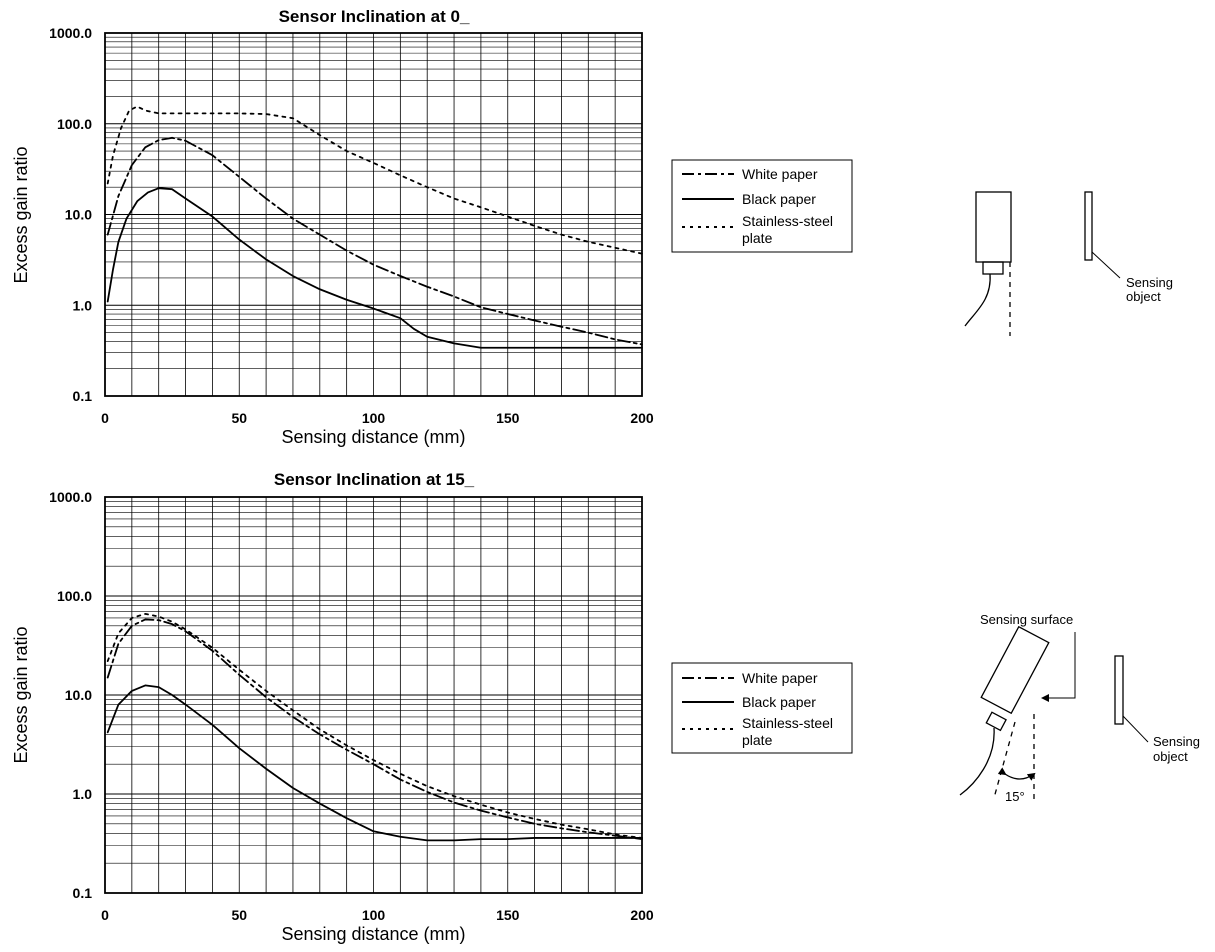  What do you see at coordinates (1058, 667) in the screenshot?
I see `sensing-surface-pointer` at bounding box center [1058, 667].